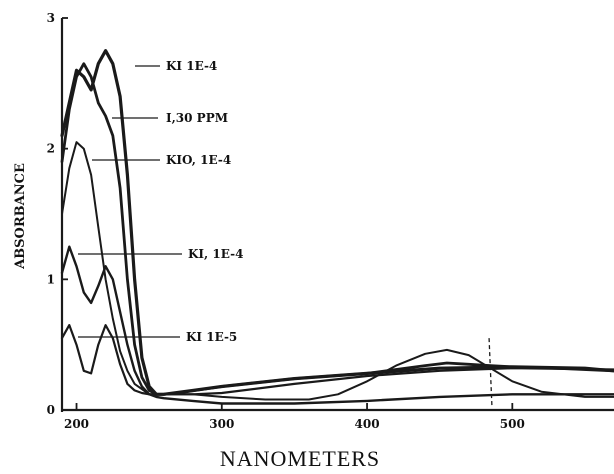  What do you see at coordinates (198, 160) in the screenshot?
I see `annotation-label-3: KIO, 1E-4` at bounding box center [198, 160].